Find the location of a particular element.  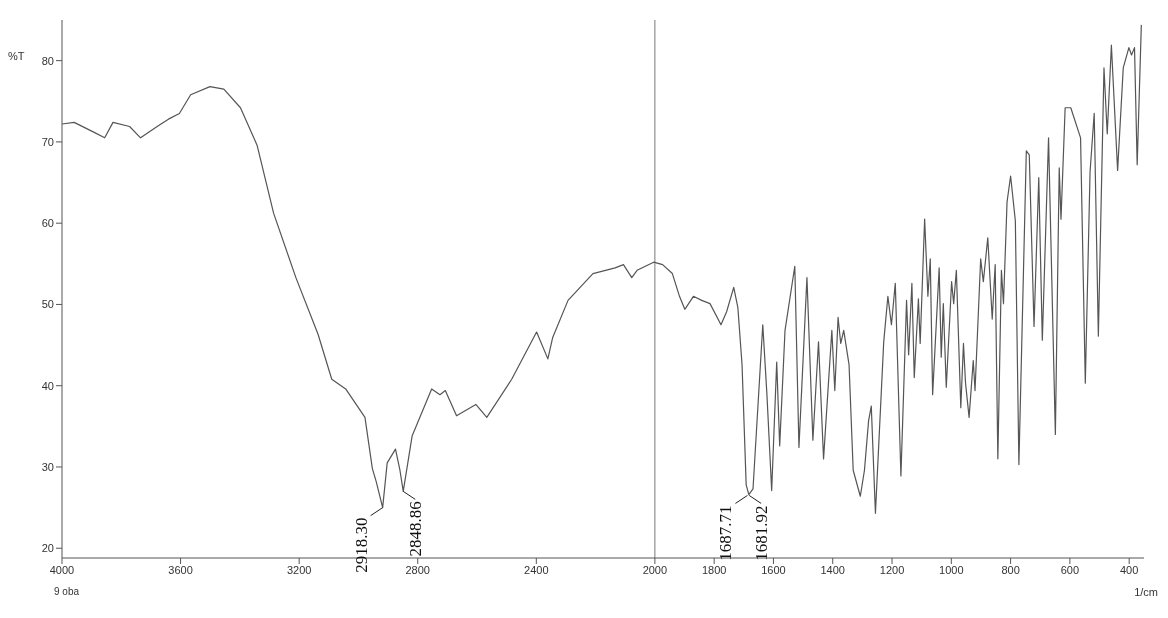

y-axis-title: %T is located at coordinates (16, 56).